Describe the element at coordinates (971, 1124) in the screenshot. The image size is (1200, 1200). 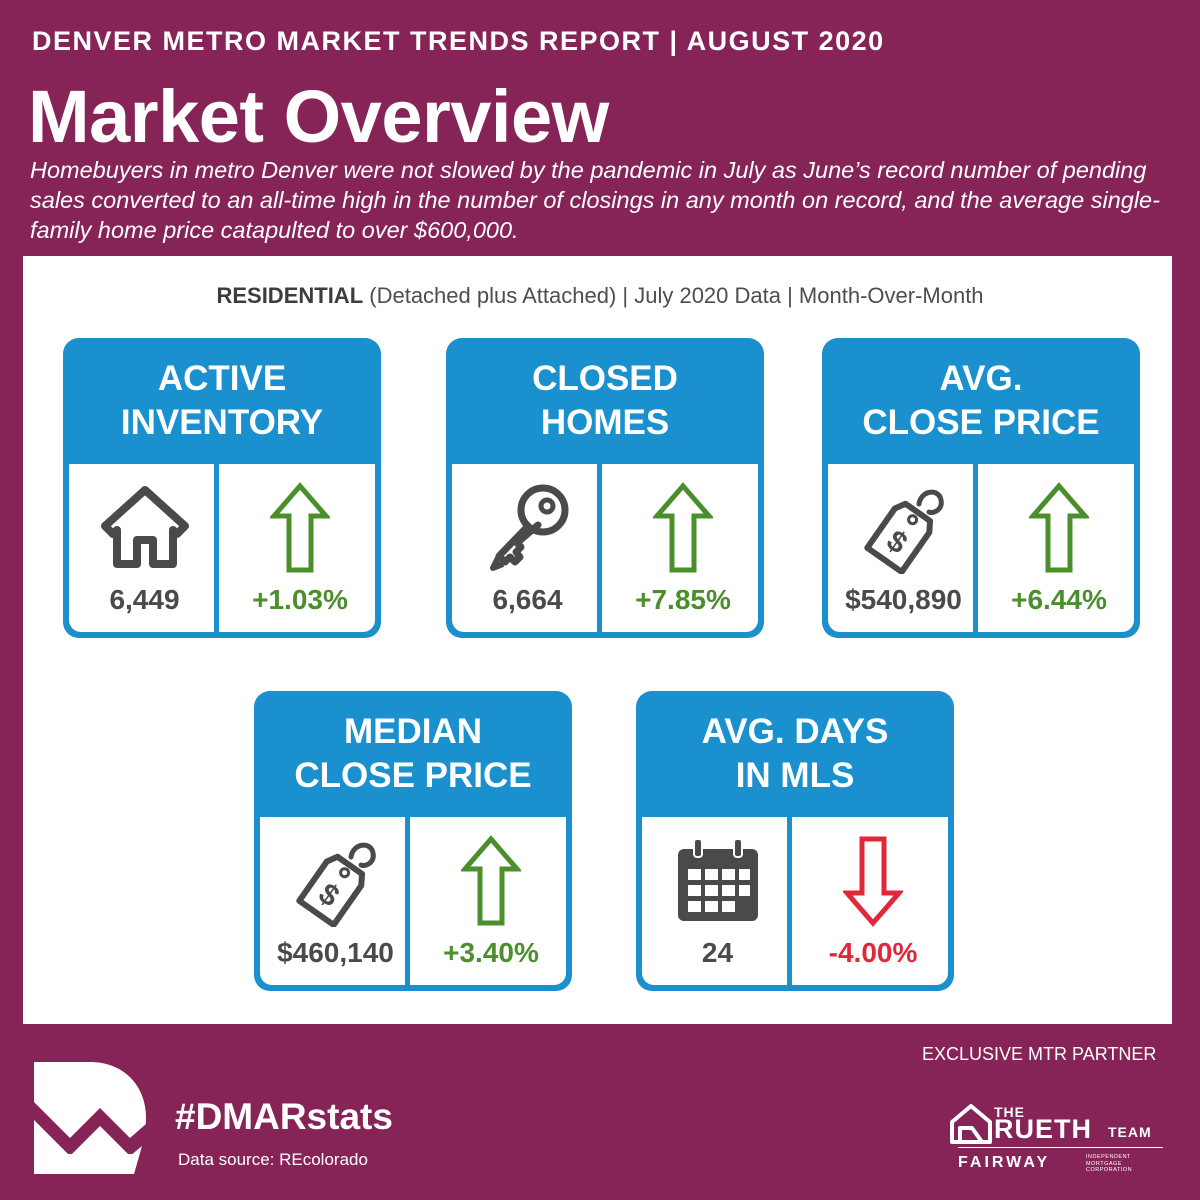
I see `house-outline-icon` at that location.